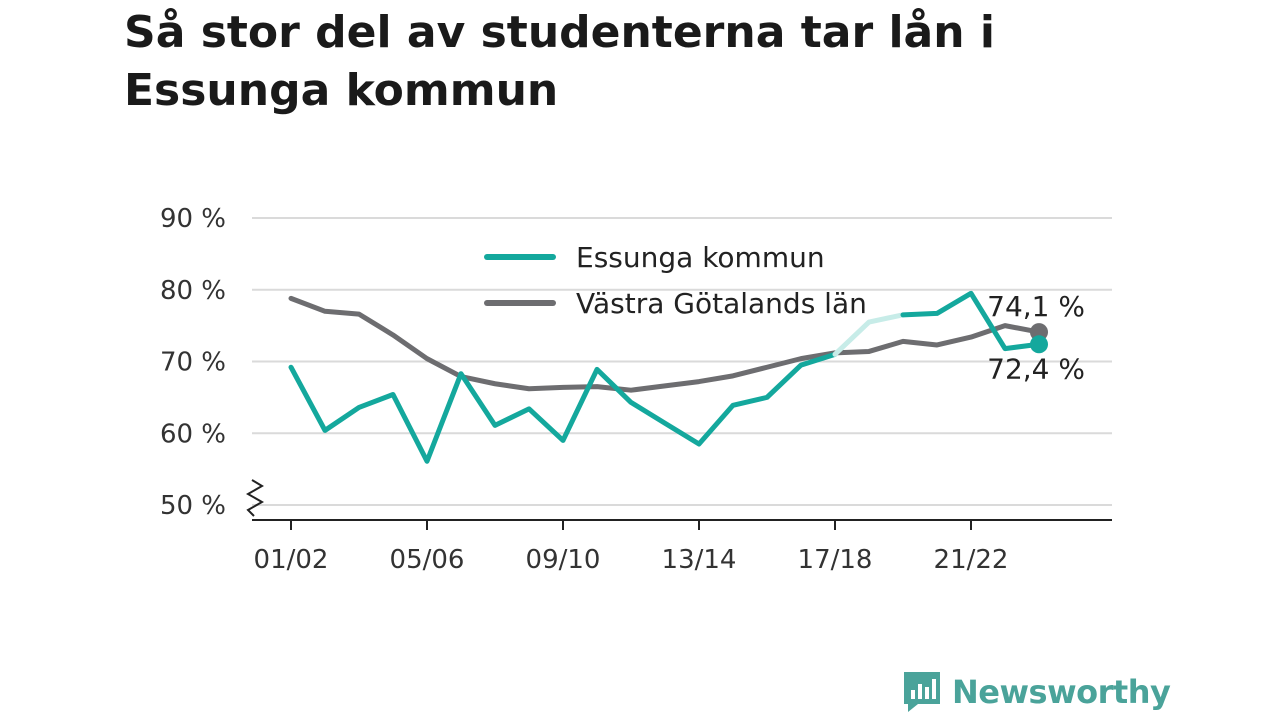 The width and height of the screenshot is (1280, 720). What do you see at coordinates (291, 560) in the screenshot?
I see `x-tick-label: 01/02` at bounding box center [291, 560].